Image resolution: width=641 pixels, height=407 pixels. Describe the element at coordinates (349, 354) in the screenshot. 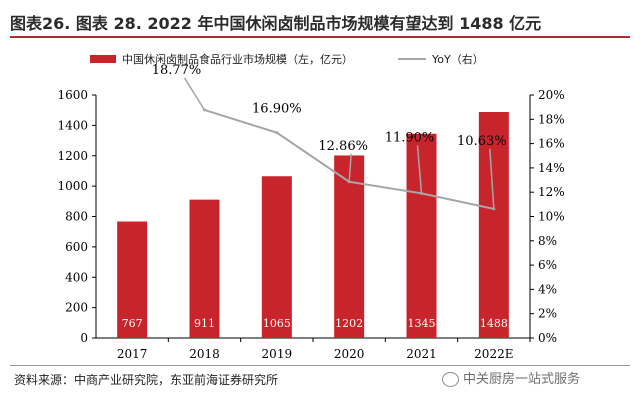

I see `x-tick-label: 2020` at that location.